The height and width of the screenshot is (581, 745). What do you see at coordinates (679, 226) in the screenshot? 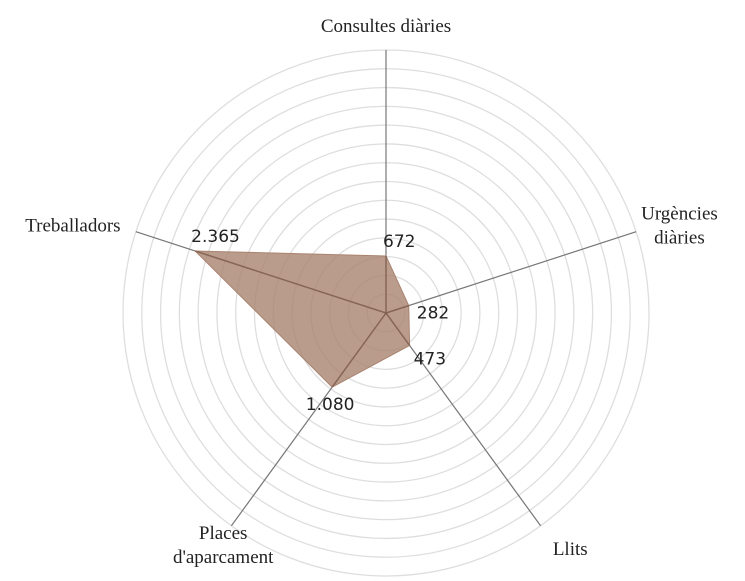
I see `category-label: Urgències diàries` at bounding box center [679, 226].